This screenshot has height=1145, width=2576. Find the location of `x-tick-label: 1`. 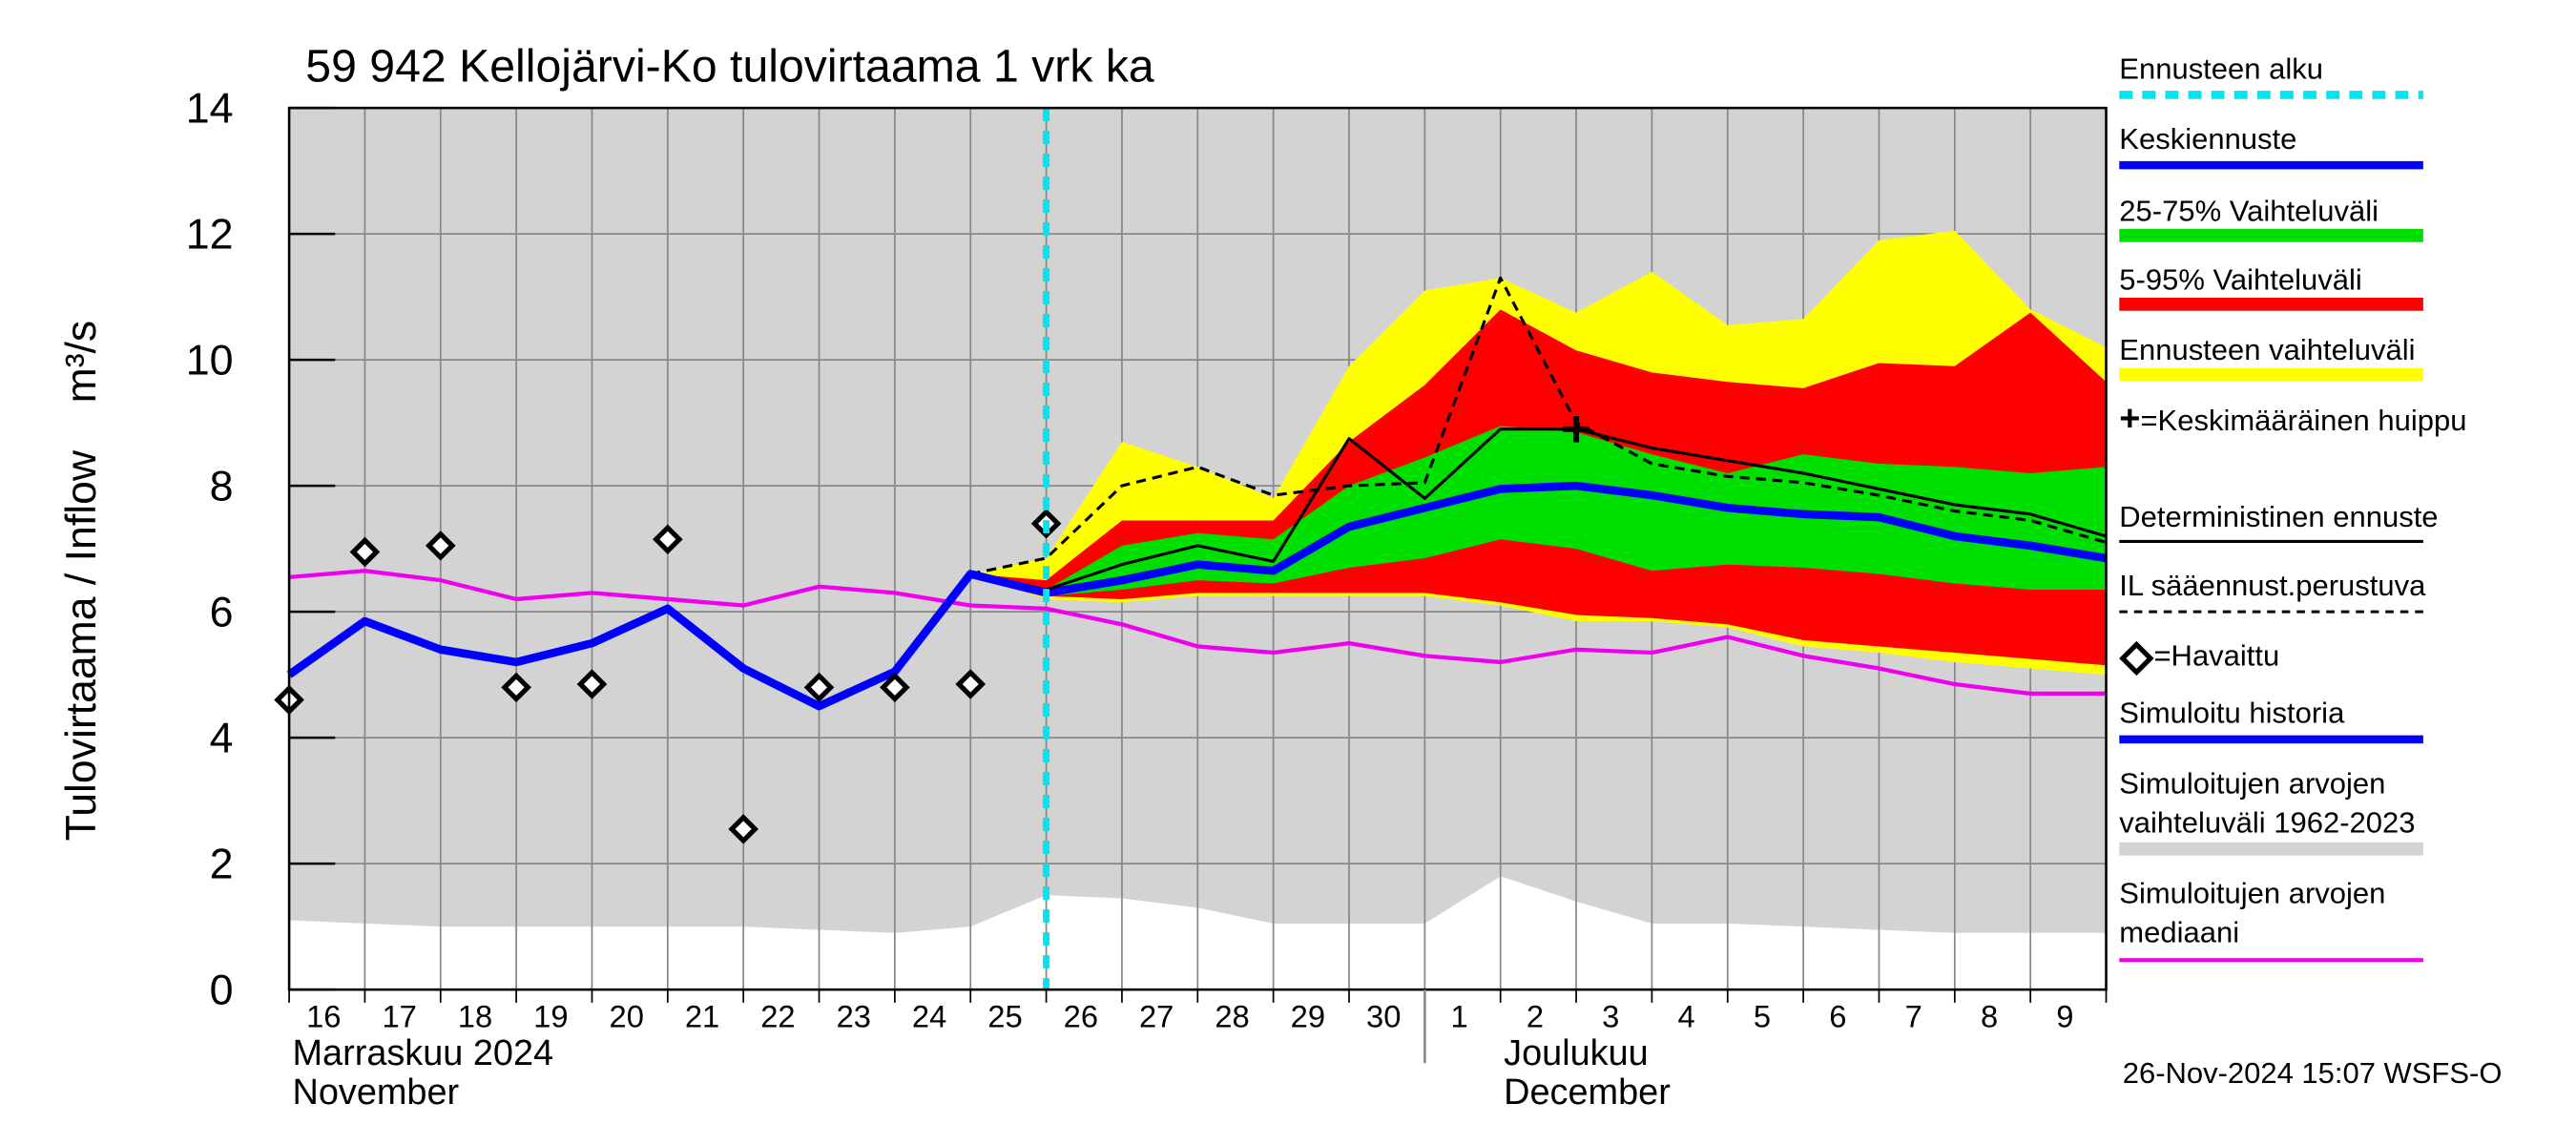

x-tick-label: 1 is located at coordinates (1458, 1017).